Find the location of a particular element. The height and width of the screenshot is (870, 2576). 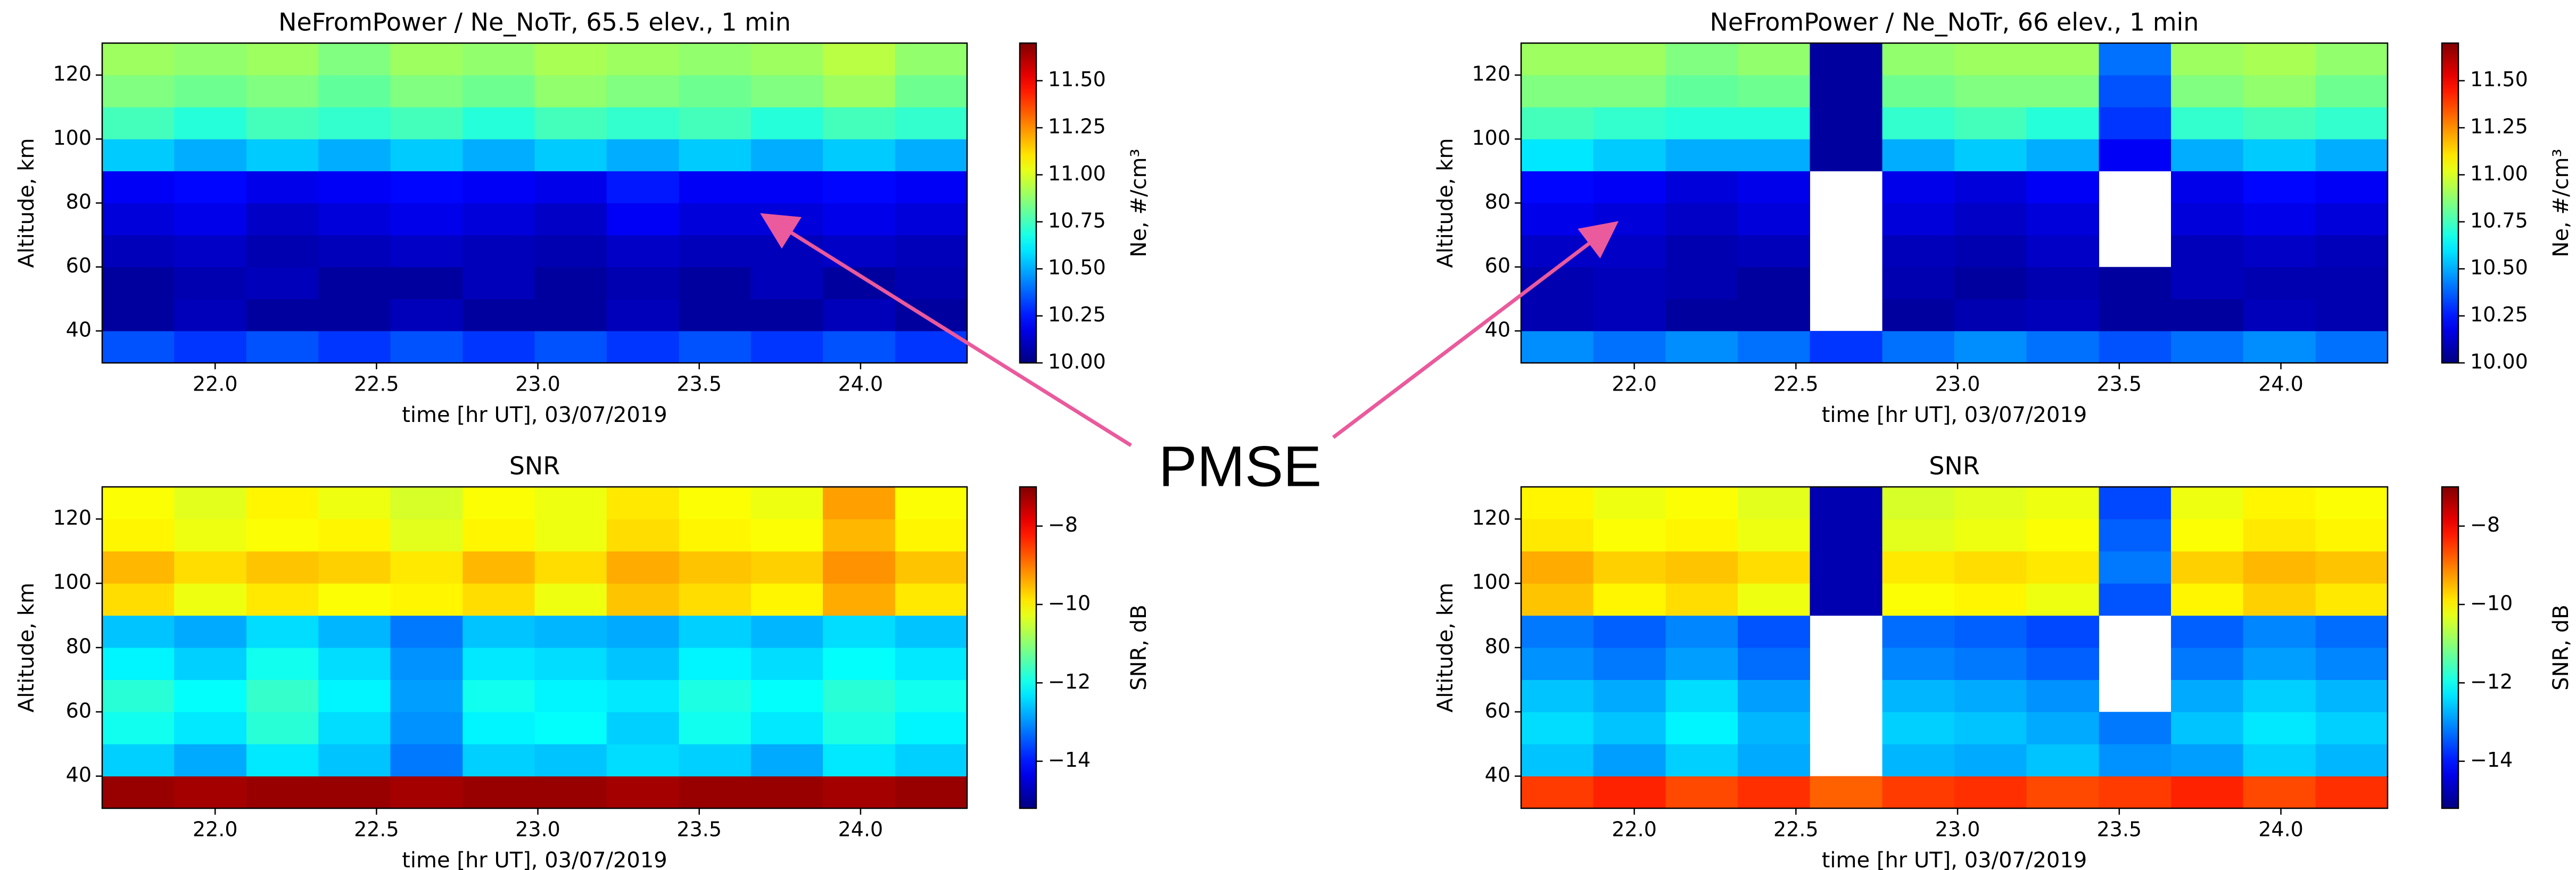

colorbar-tick-label: −14 is located at coordinates (2491, 760).